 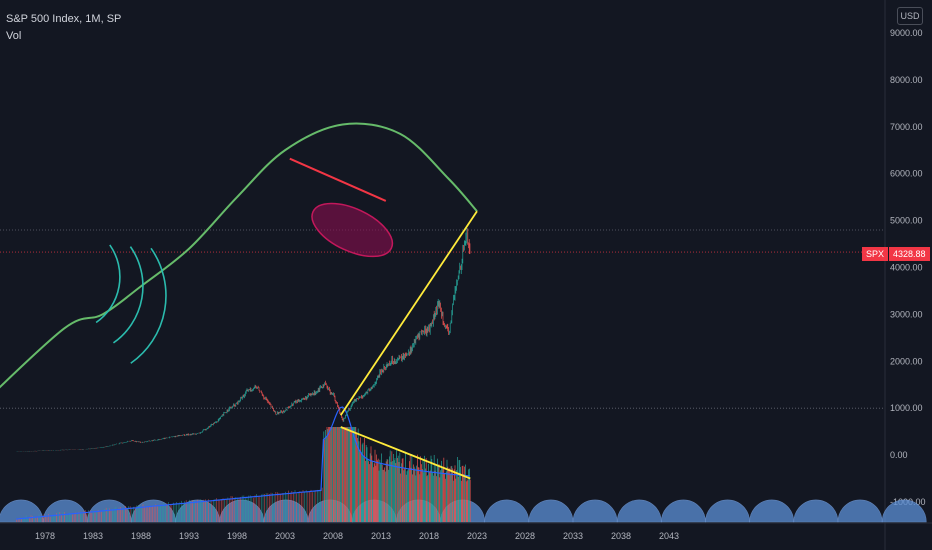 I want to click on x-tick-label: 1988, so click(x=141, y=536).